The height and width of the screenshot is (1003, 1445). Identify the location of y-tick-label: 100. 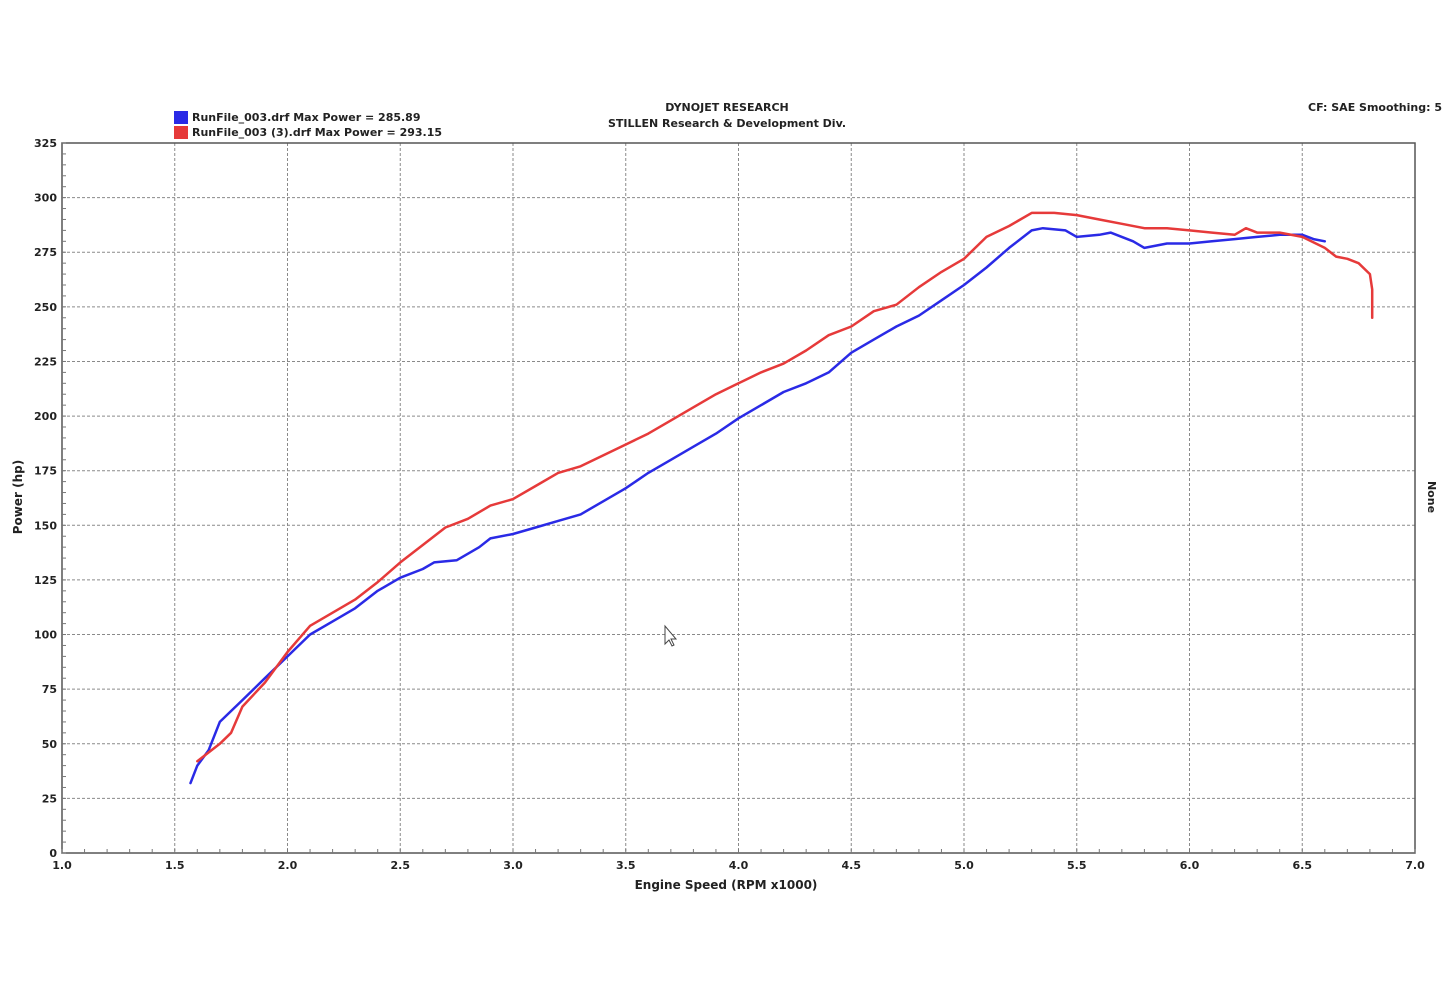
(45, 635).